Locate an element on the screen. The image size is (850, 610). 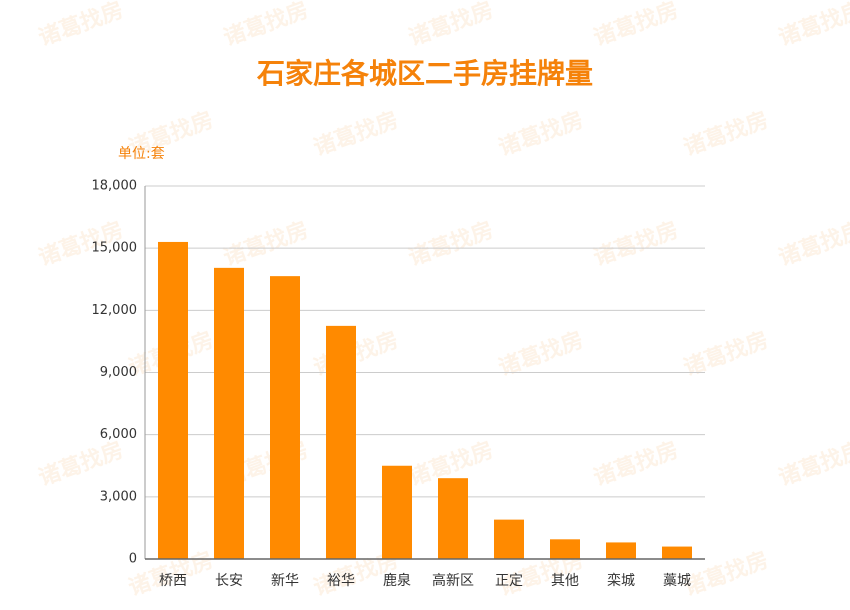
x-tick-label: 鹿泉 is located at coordinates (397, 580).